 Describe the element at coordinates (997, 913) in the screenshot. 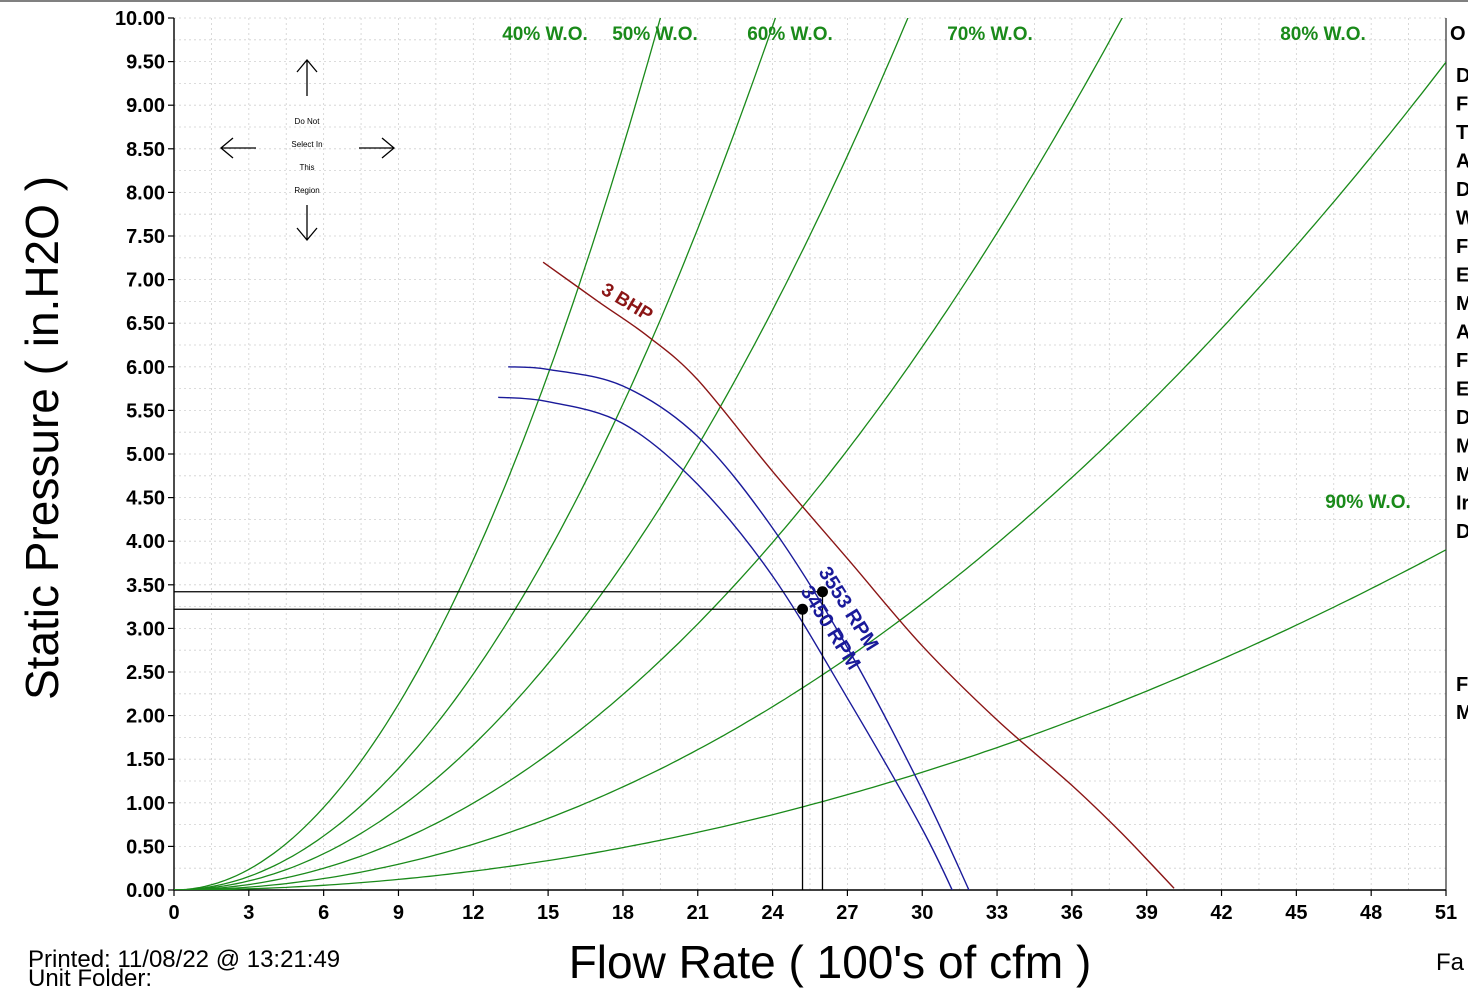

I see `x-tick-label: 33` at that location.